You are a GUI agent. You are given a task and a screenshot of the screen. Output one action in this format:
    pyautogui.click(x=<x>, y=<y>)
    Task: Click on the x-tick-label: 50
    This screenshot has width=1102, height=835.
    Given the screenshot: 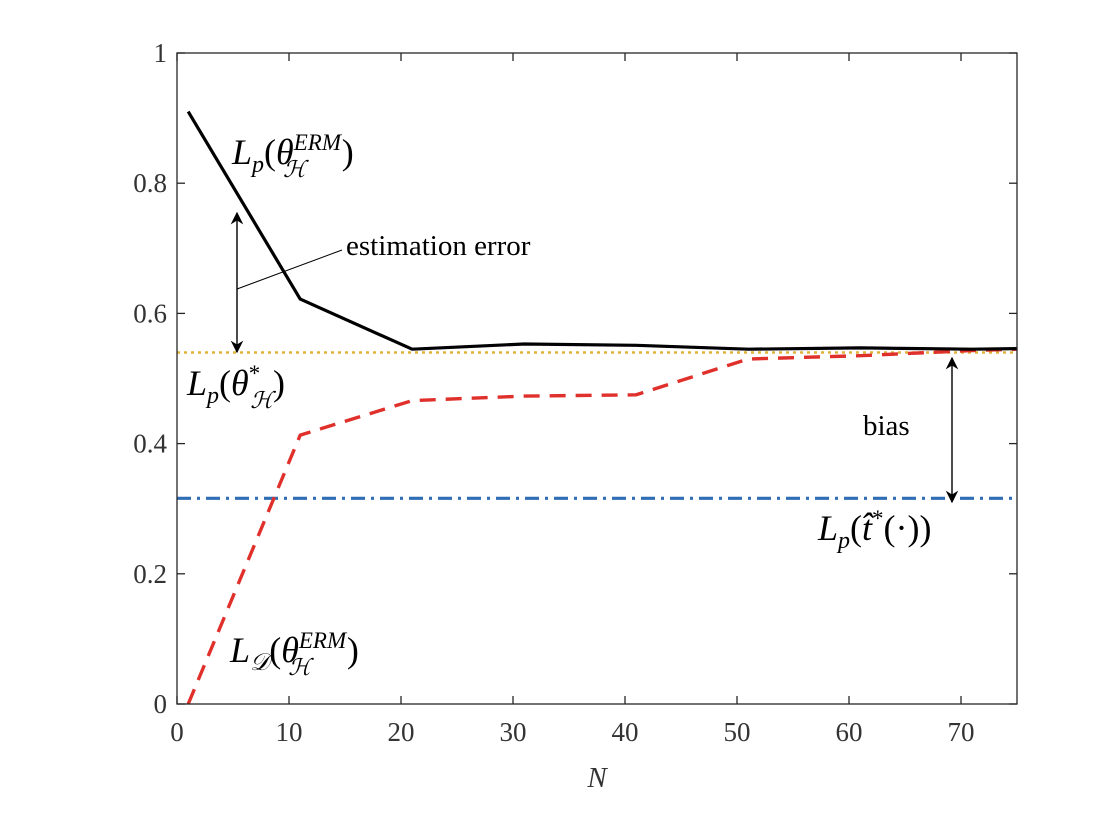 What is the action you would take?
    pyautogui.click(x=737, y=732)
    